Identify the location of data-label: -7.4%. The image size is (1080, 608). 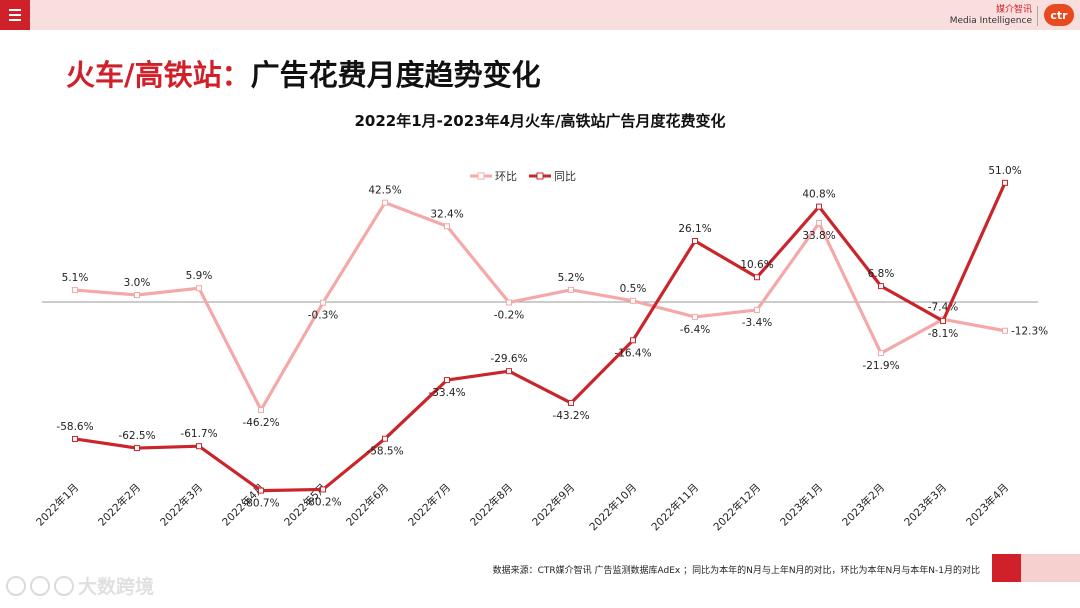
(943, 307).